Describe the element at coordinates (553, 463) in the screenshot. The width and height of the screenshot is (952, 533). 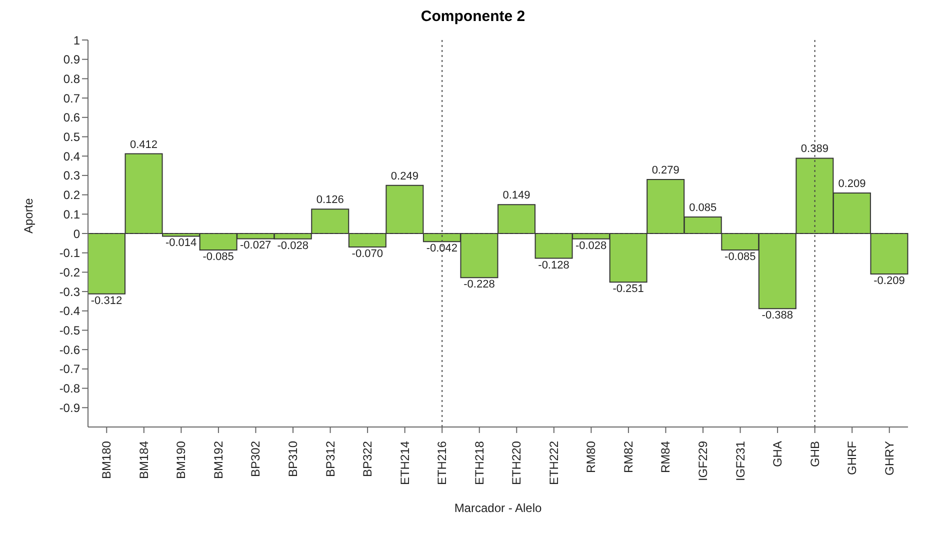
I see `x-tick-label: ETH222` at that location.